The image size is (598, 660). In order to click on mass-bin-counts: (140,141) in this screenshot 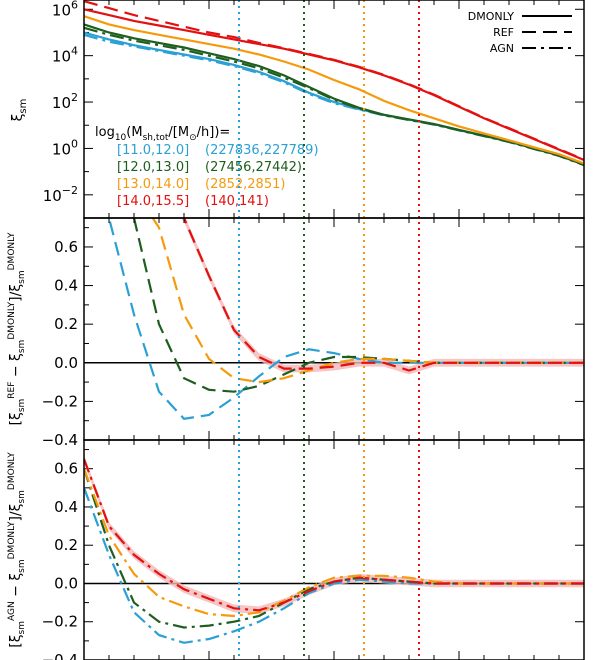, I will do `click(237, 201)`.